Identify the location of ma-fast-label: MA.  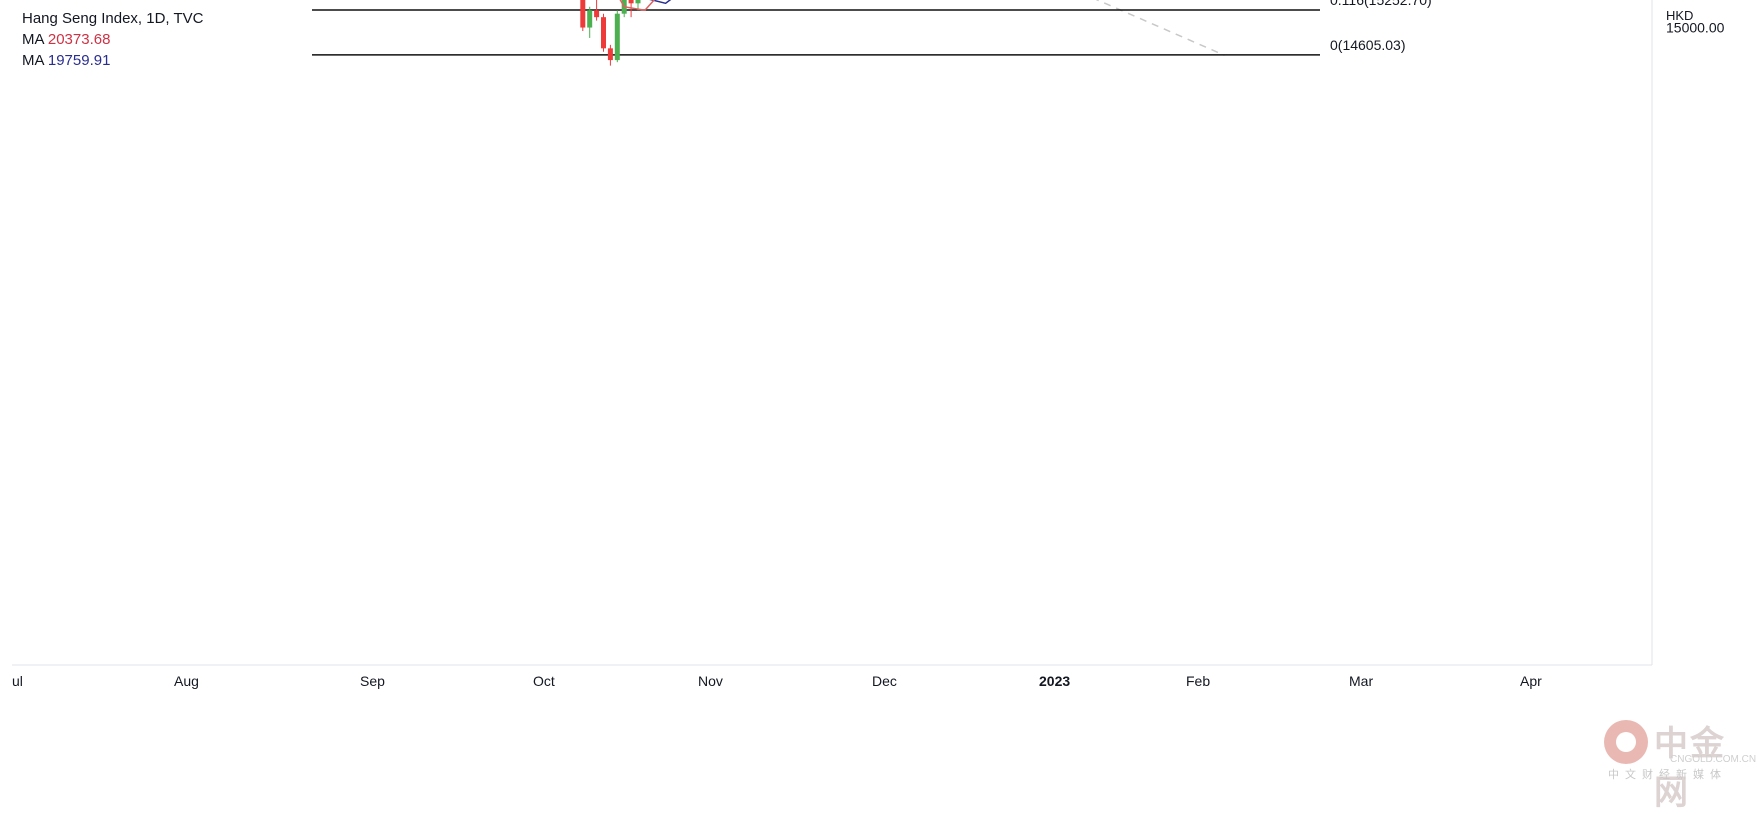
(33, 39).